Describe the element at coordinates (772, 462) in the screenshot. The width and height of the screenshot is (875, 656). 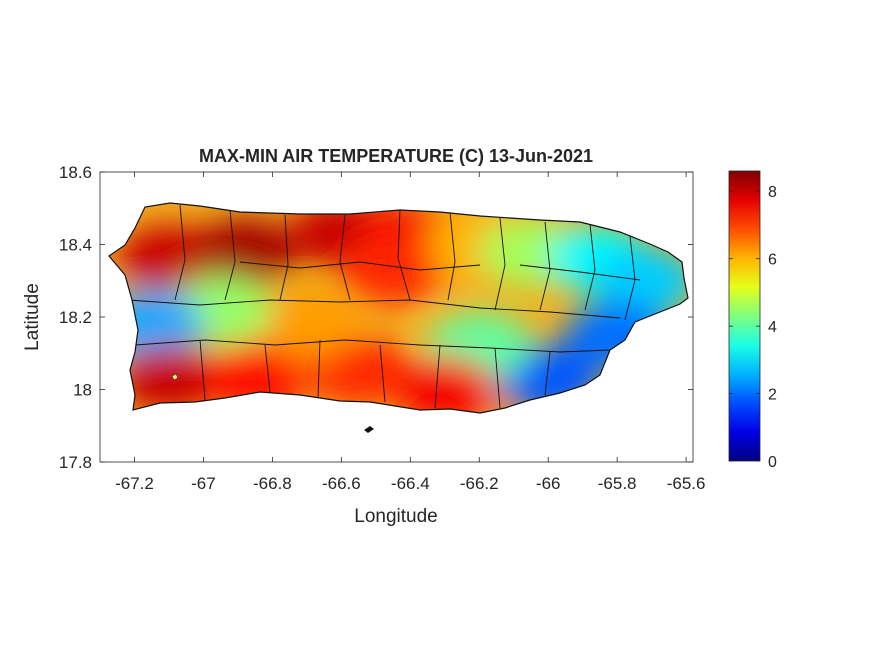
I see `colorbar-tick-label: 0` at that location.